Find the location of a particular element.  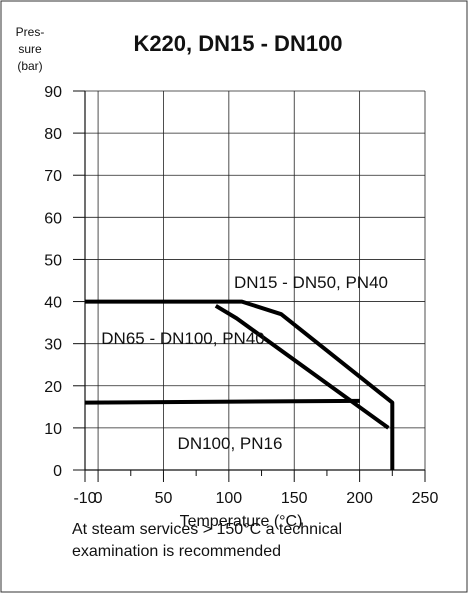

x-tick-label: -10 is located at coordinates (84, 498).